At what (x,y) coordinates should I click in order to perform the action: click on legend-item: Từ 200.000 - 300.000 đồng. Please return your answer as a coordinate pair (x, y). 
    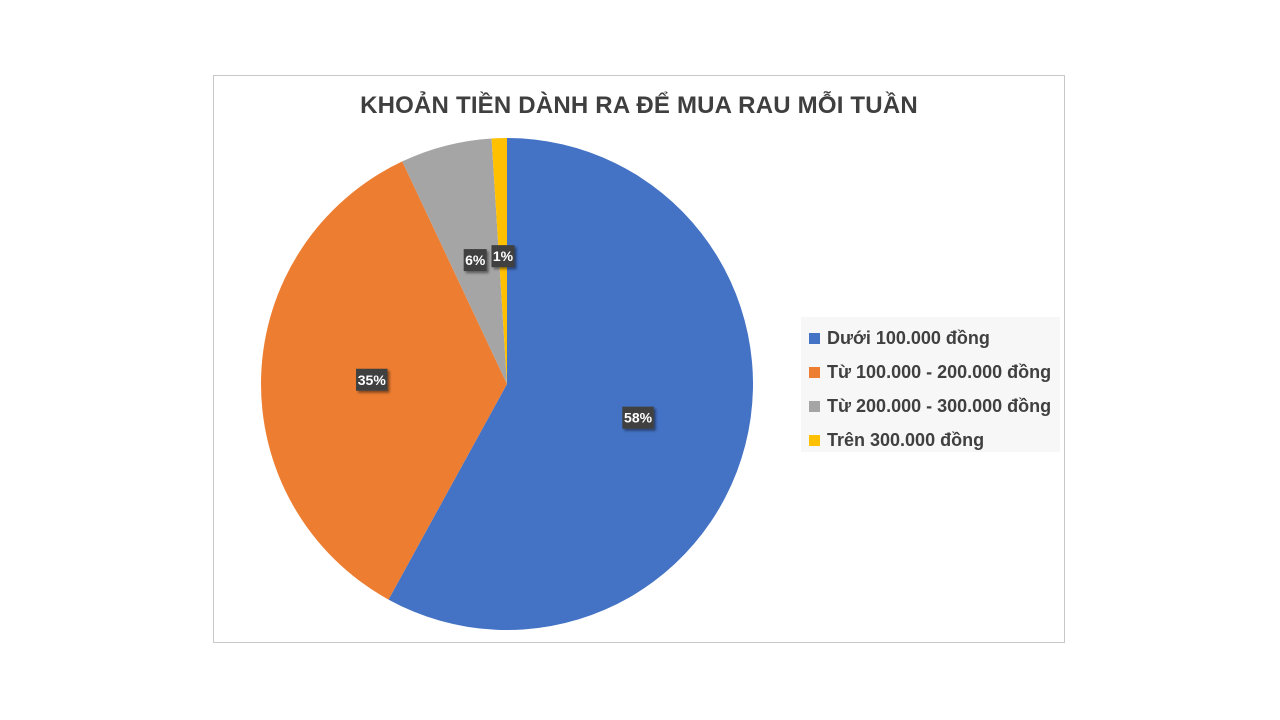
    Looking at the image, I should click on (934, 406).